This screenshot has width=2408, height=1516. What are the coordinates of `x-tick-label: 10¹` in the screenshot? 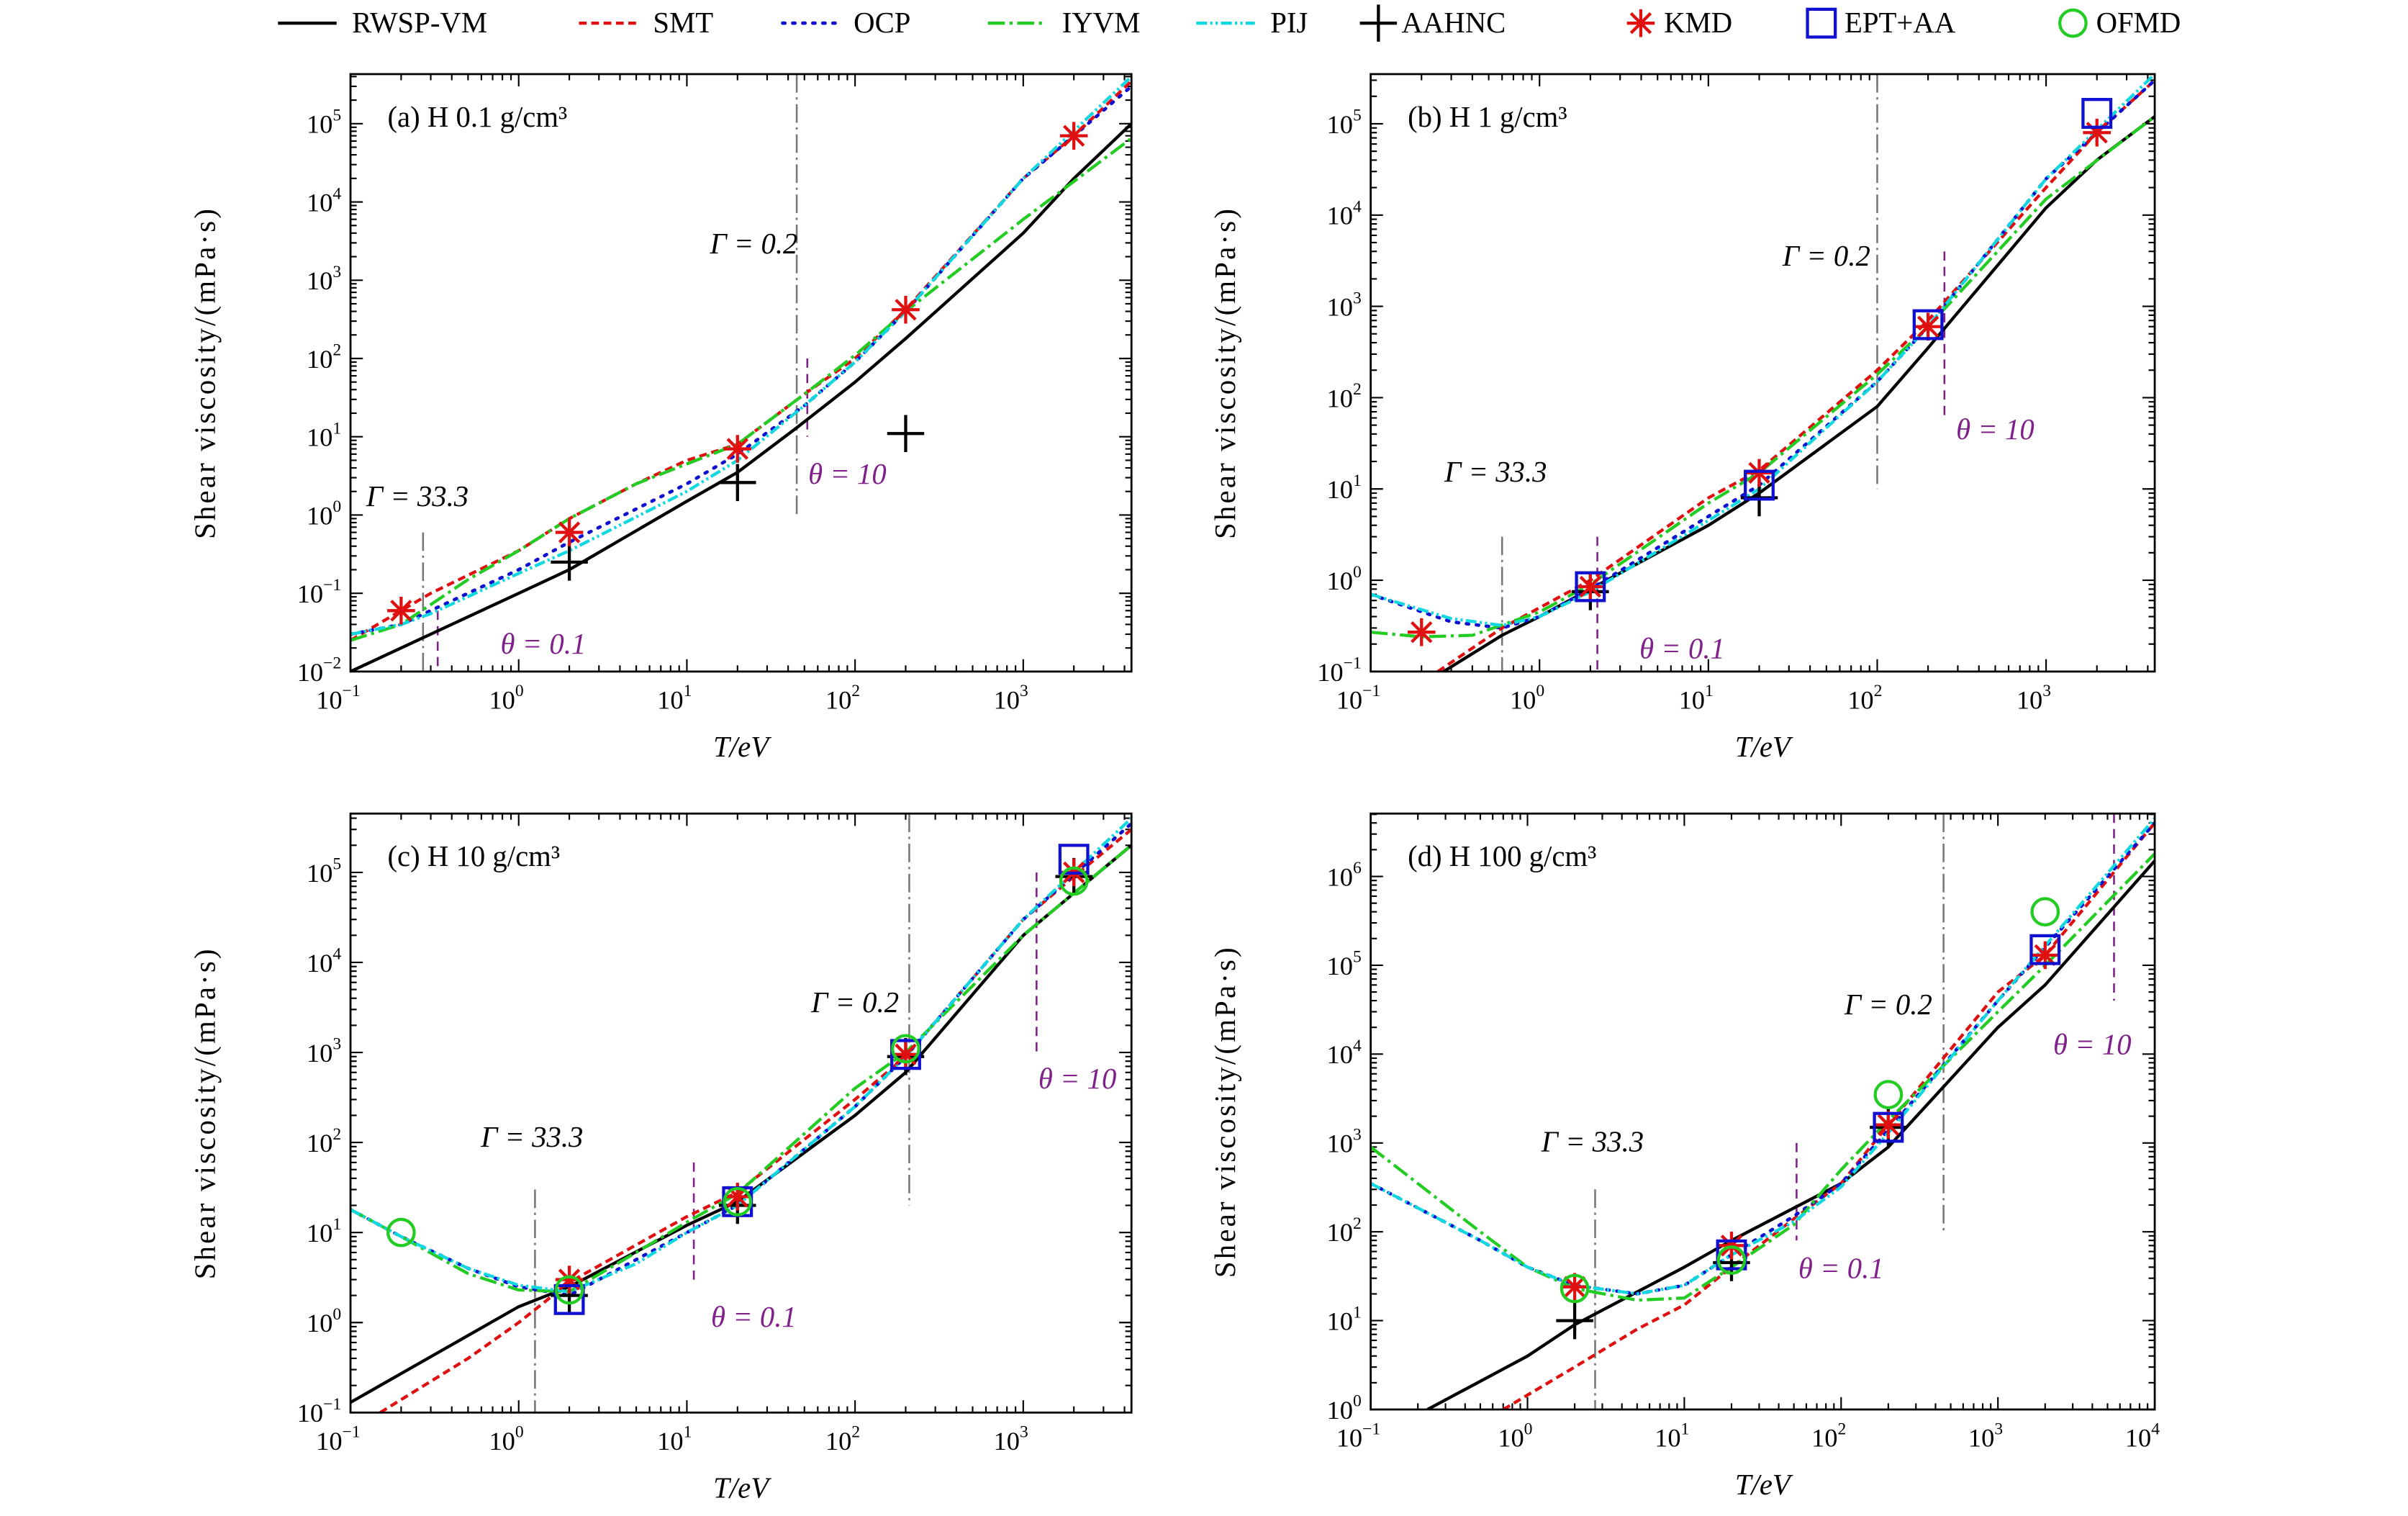 It's located at (674, 698).